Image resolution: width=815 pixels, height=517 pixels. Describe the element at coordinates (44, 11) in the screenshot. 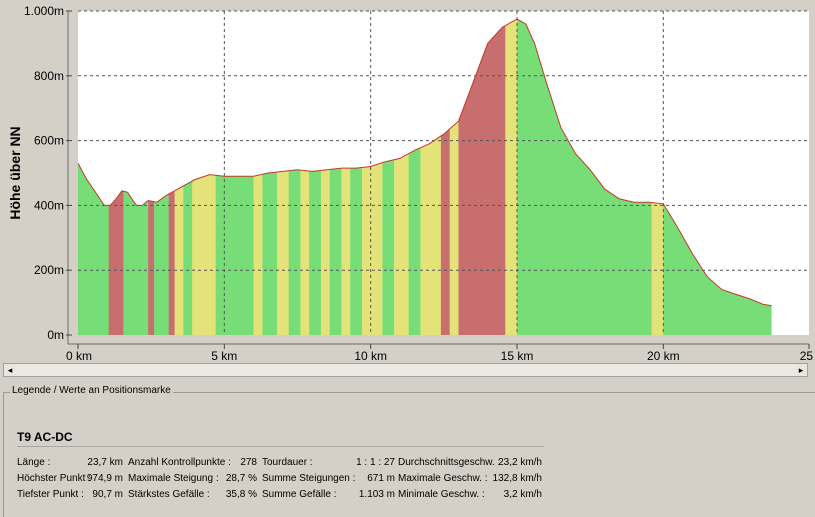

I see `y-tick-label: 1.000m` at that location.